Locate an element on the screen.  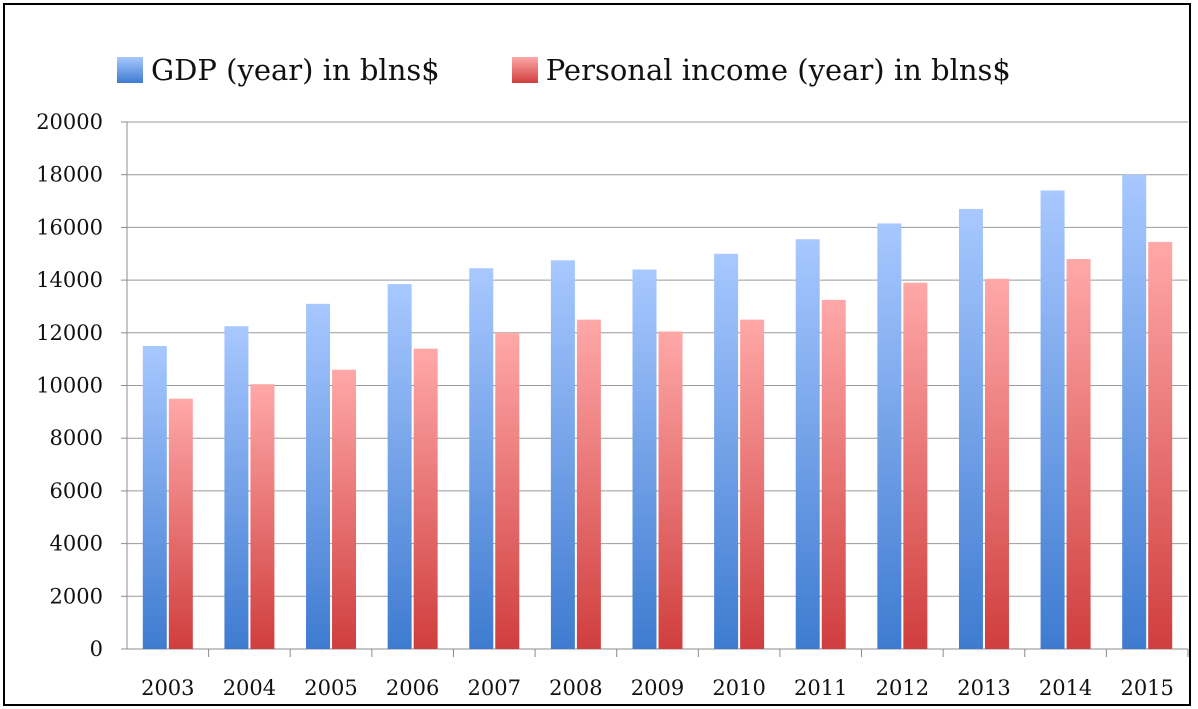
y-tick-label: 0 is located at coordinates (96, 649).